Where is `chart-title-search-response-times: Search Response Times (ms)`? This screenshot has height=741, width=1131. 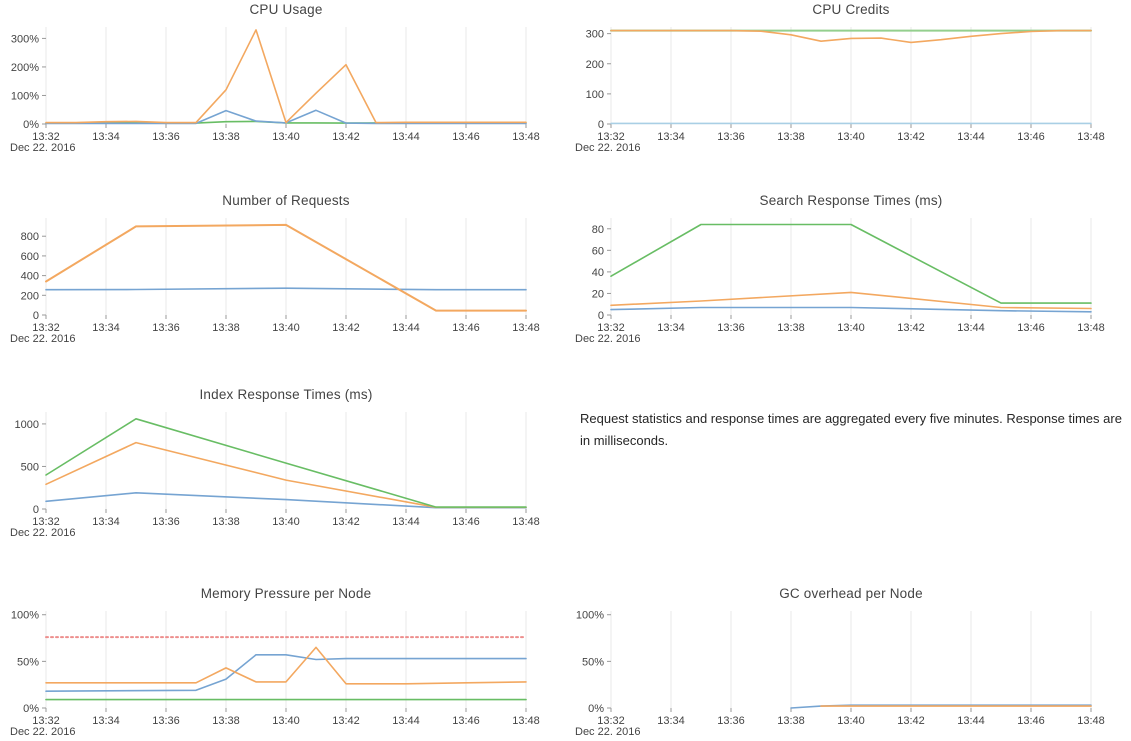
chart-title-search-response-times: Search Response Times (ms) is located at coordinates (851, 200).